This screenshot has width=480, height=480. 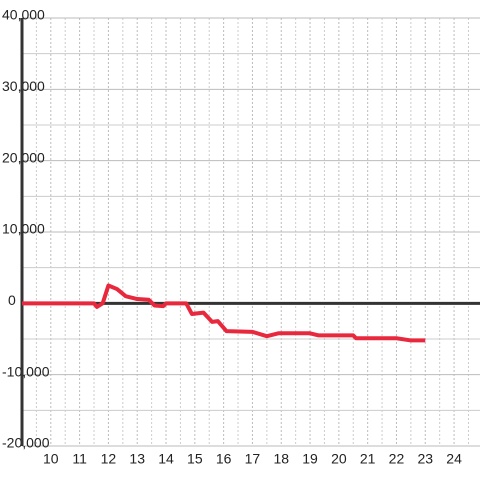 I want to click on x-tick-label: 22, so click(x=397, y=459).